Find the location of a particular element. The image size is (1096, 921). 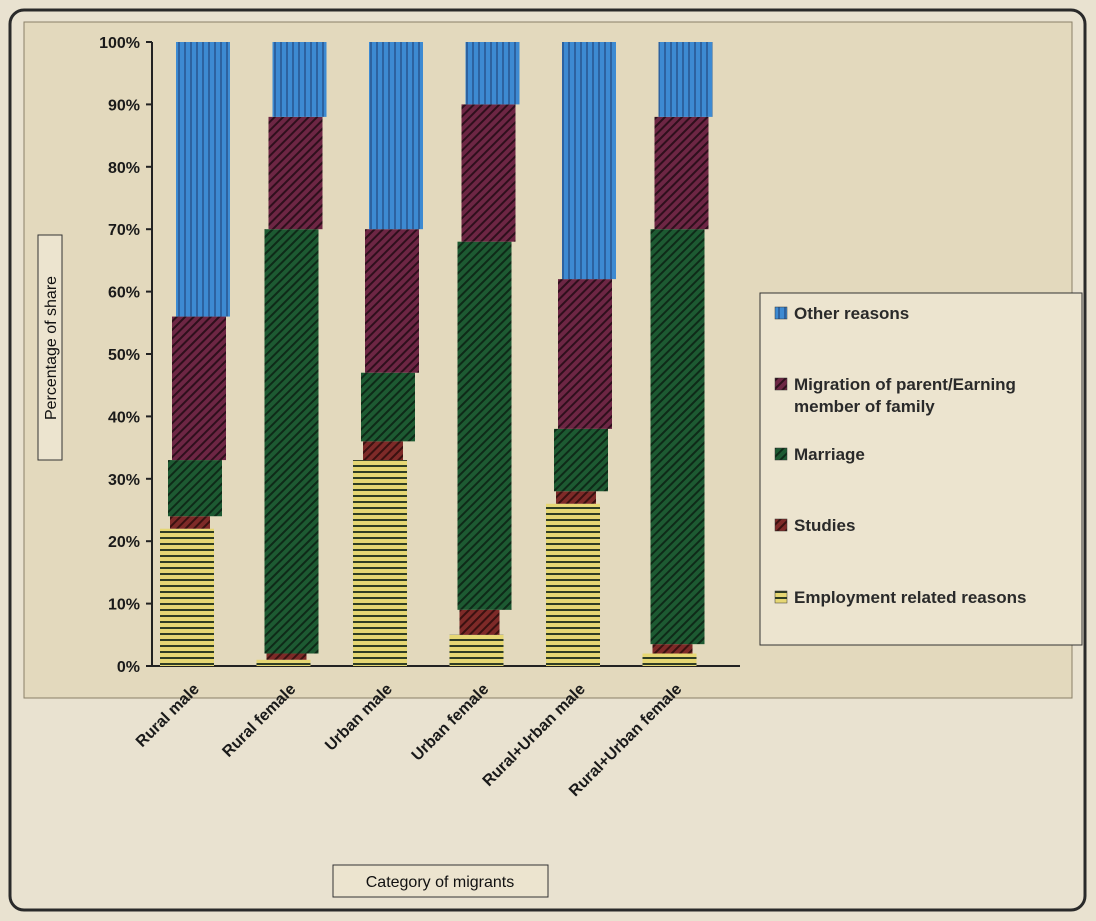

y-tick-label: 90% is located at coordinates (124, 105).